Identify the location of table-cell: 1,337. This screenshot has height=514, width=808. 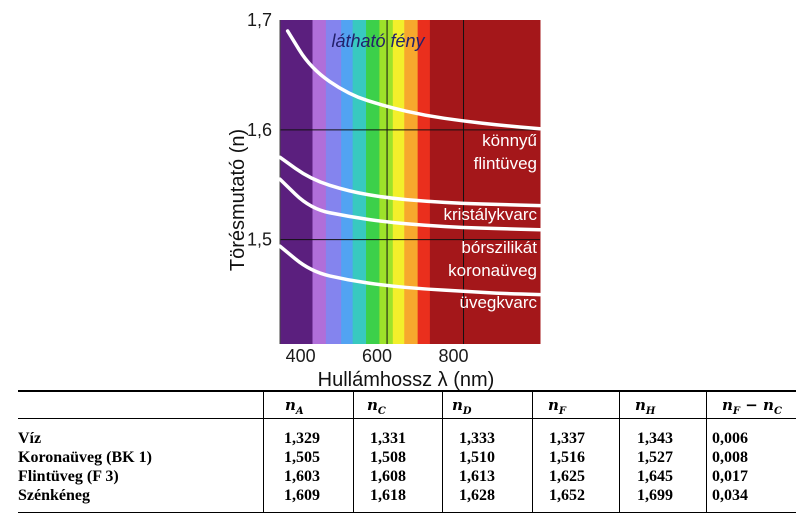
(567, 438).